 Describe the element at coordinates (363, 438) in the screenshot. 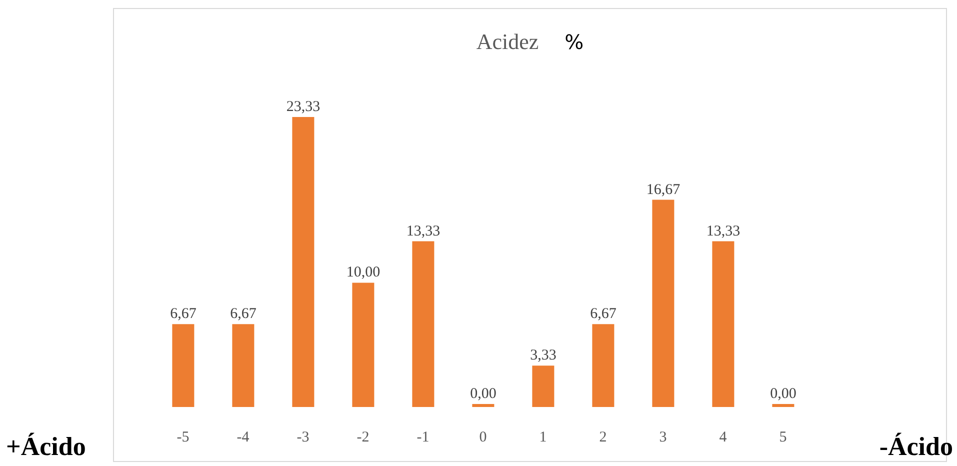

I see `x-tick-label: -2` at that location.